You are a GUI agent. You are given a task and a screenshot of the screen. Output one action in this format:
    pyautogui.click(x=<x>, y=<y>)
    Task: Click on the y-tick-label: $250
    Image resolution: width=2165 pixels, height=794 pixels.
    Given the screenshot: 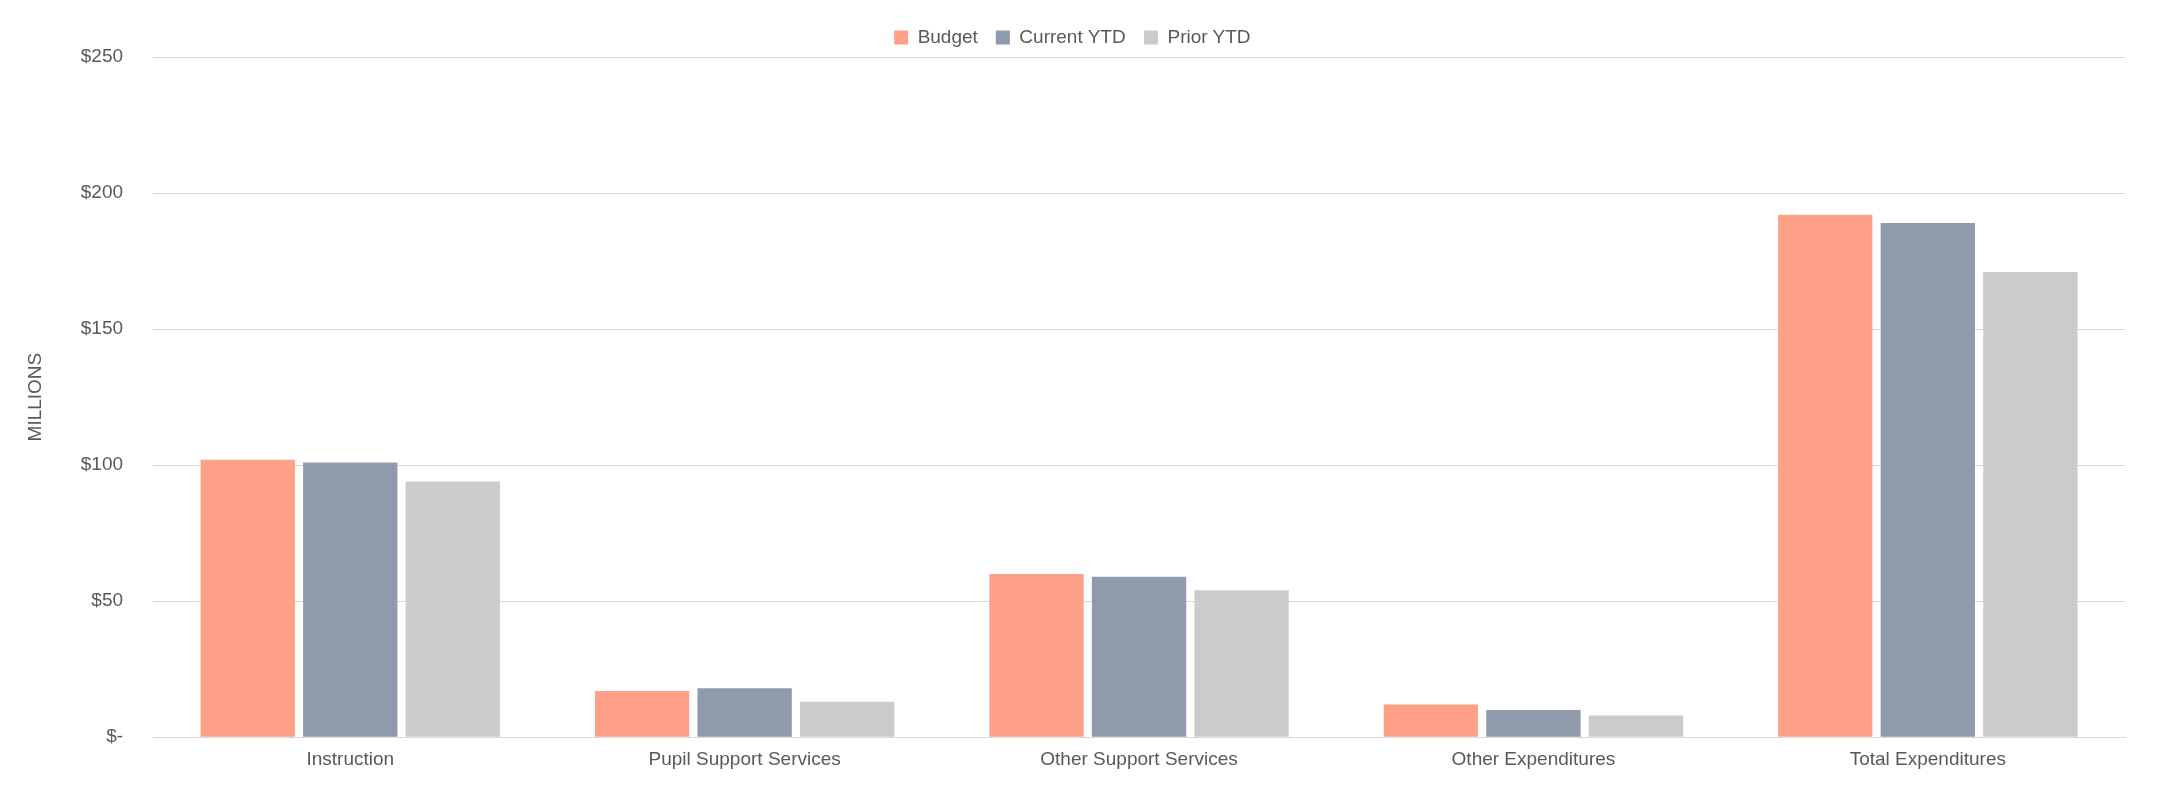 What is the action you would take?
    pyautogui.click(x=102, y=56)
    